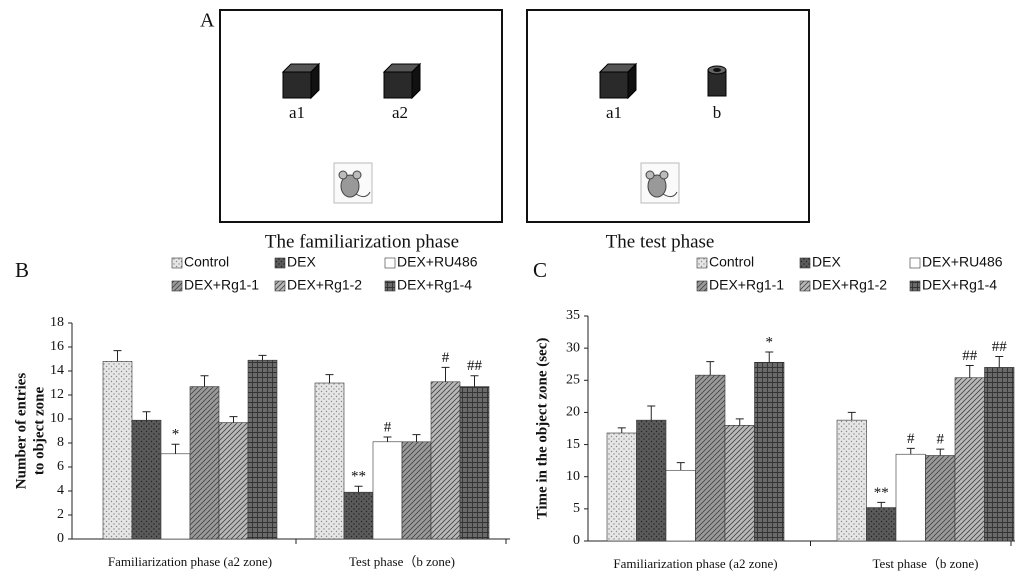 The image size is (1030, 575). What do you see at coordinates (301, 262) in the screenshot?
I see `legend-label: DEX` at bounding box center [301, 262].